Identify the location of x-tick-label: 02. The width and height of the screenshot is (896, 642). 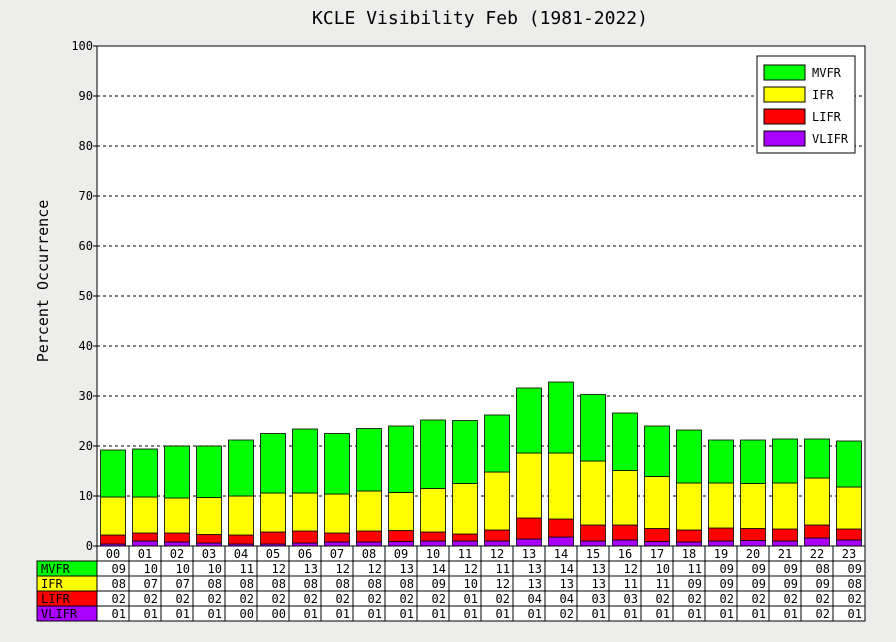
(177, 554).